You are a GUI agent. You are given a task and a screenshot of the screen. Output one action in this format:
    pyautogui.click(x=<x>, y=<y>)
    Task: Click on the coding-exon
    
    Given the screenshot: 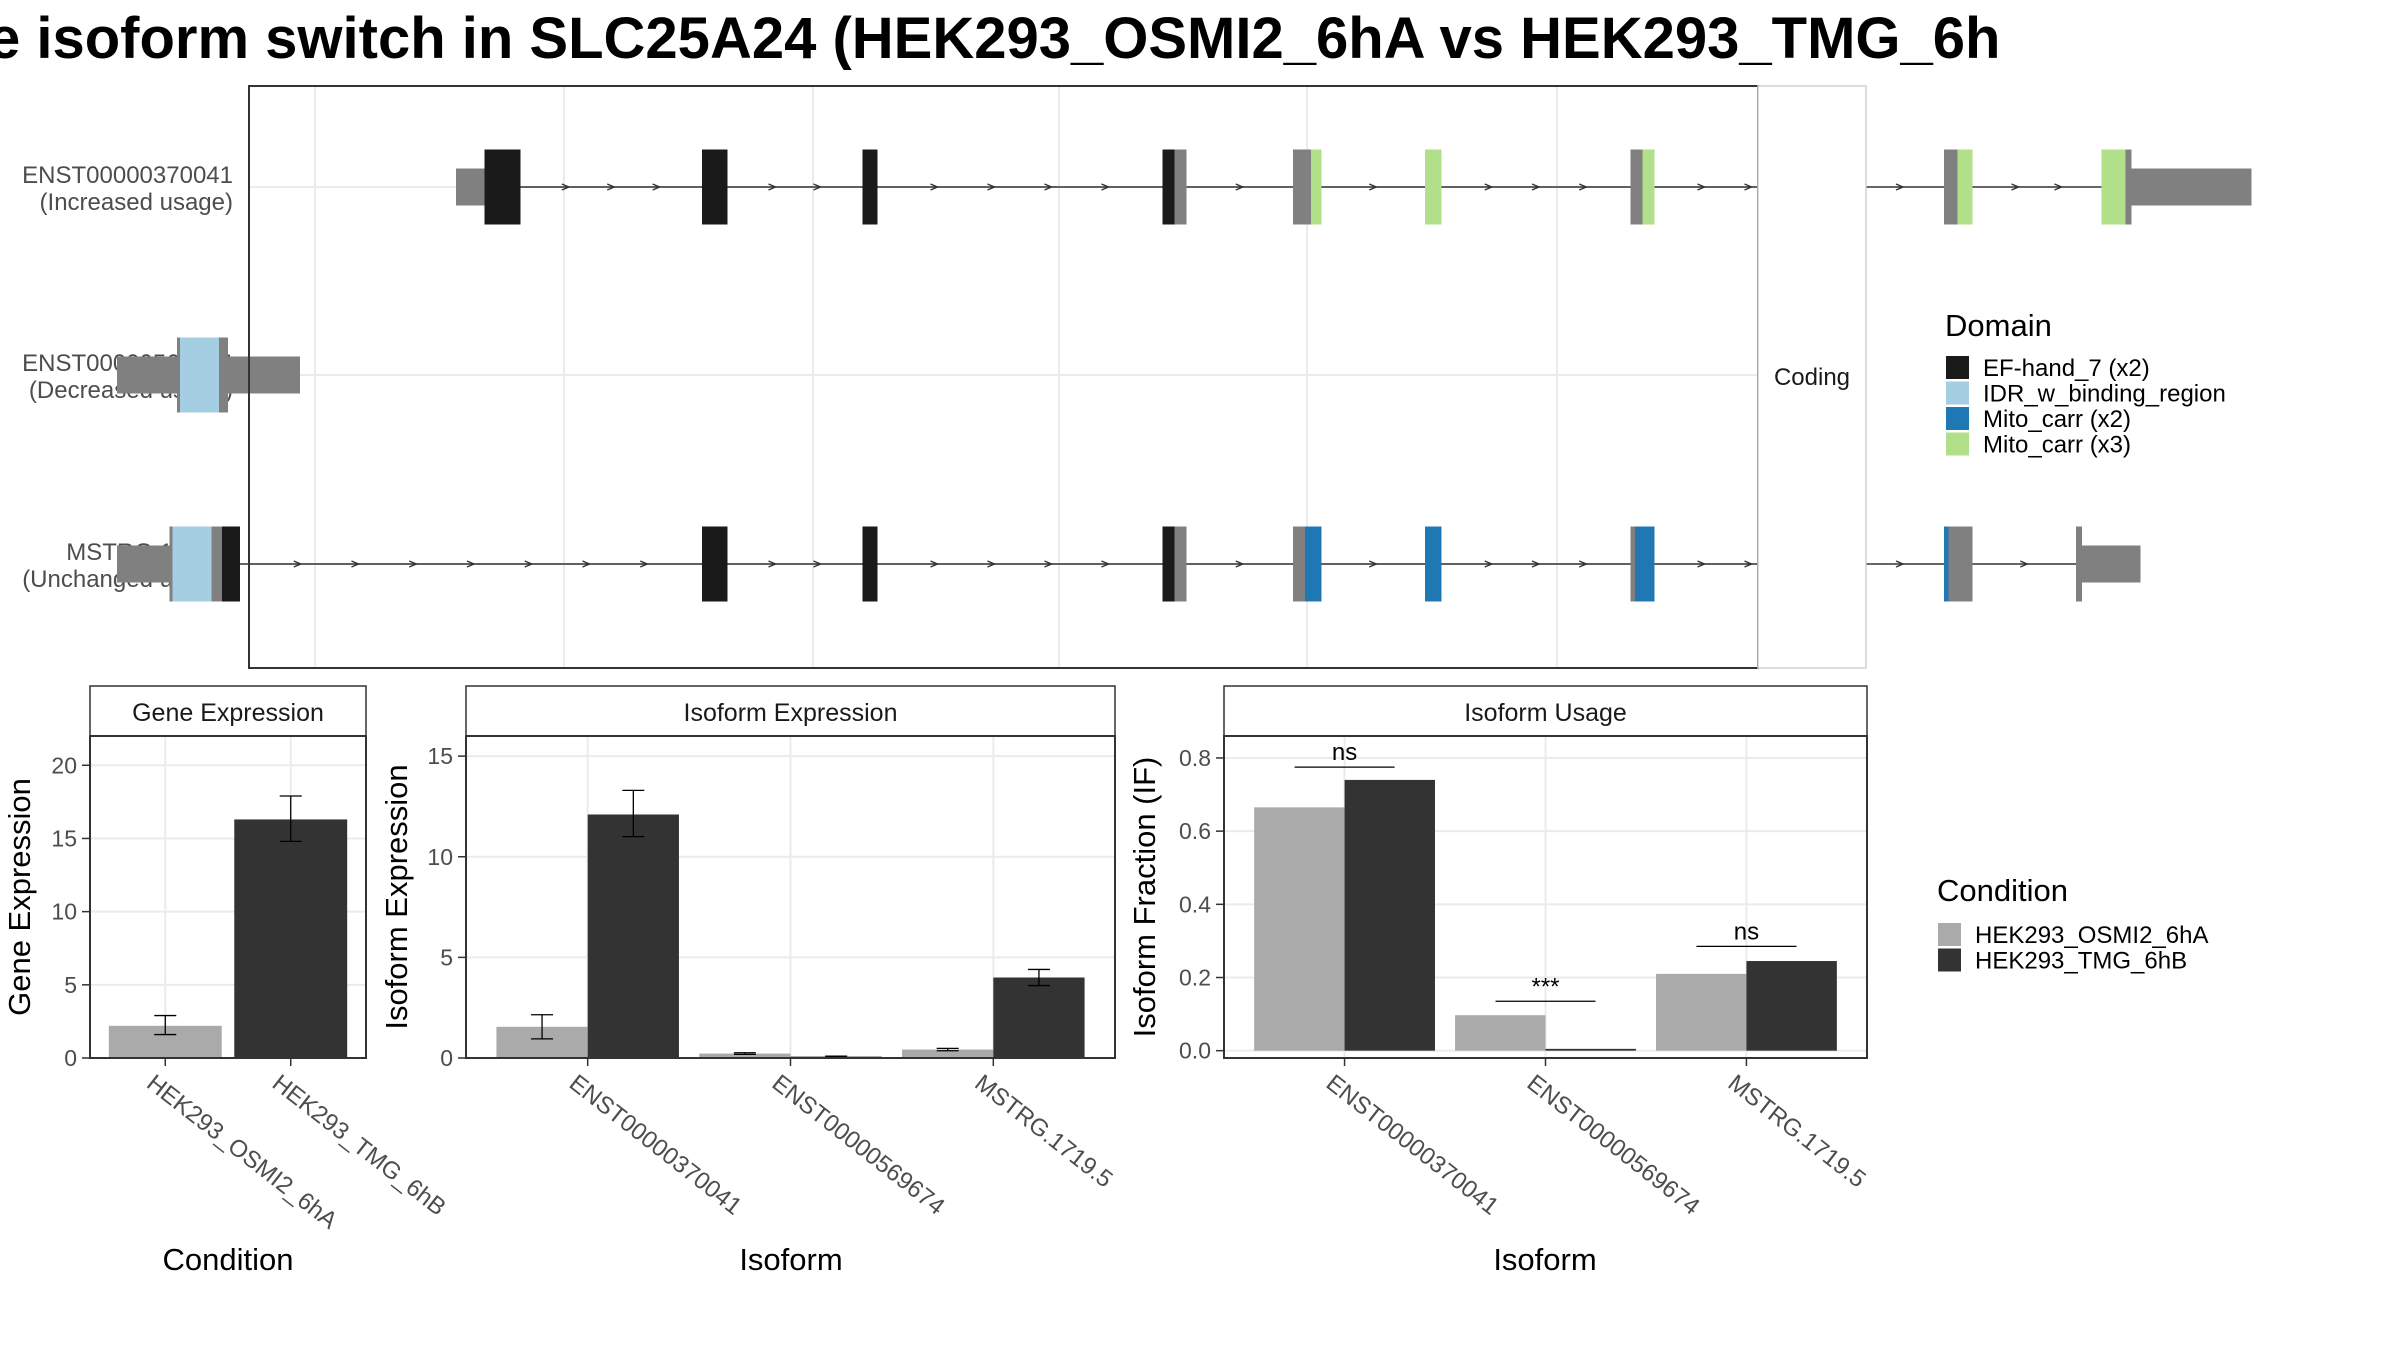 What is the action you would take?
    pyautogui.click(x=2079, y=564)
    